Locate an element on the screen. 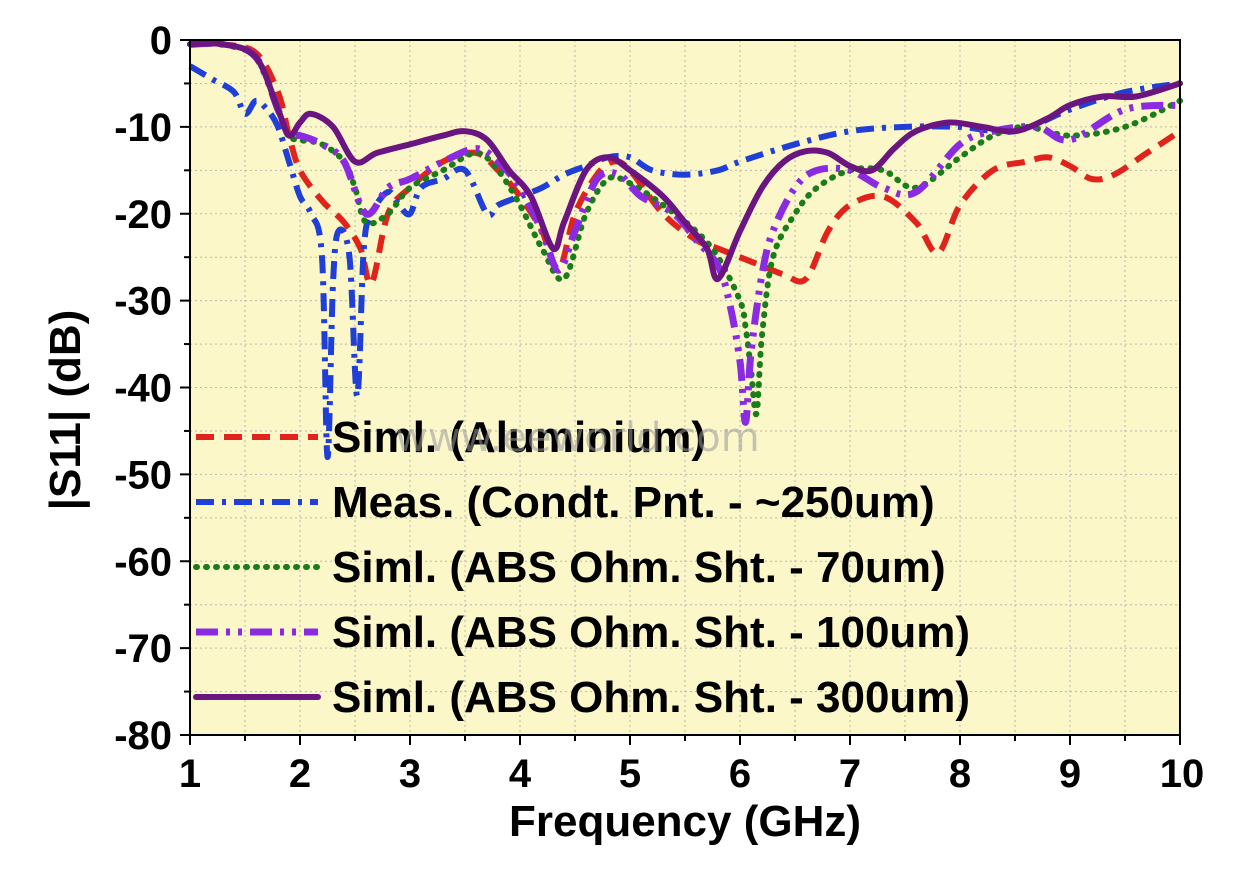 The height and width of the screenshot is (876, 1247). y-tick-label: -60 is located at coordinates (143, 562).